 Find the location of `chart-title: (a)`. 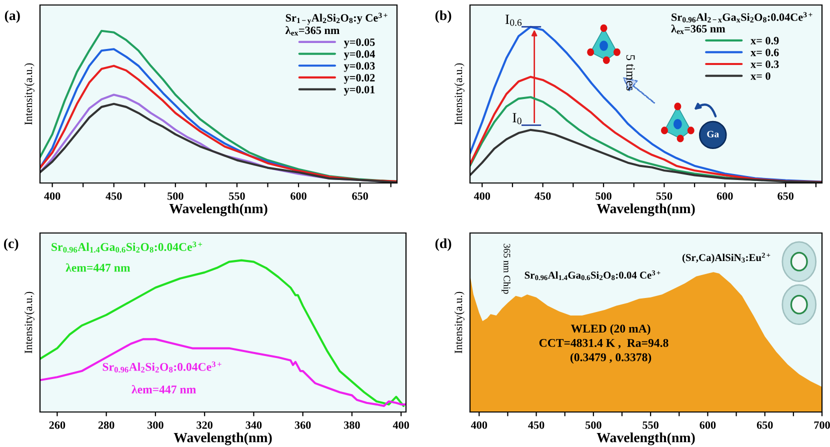

chart-title: (a) is located at coordinates (12, 16).